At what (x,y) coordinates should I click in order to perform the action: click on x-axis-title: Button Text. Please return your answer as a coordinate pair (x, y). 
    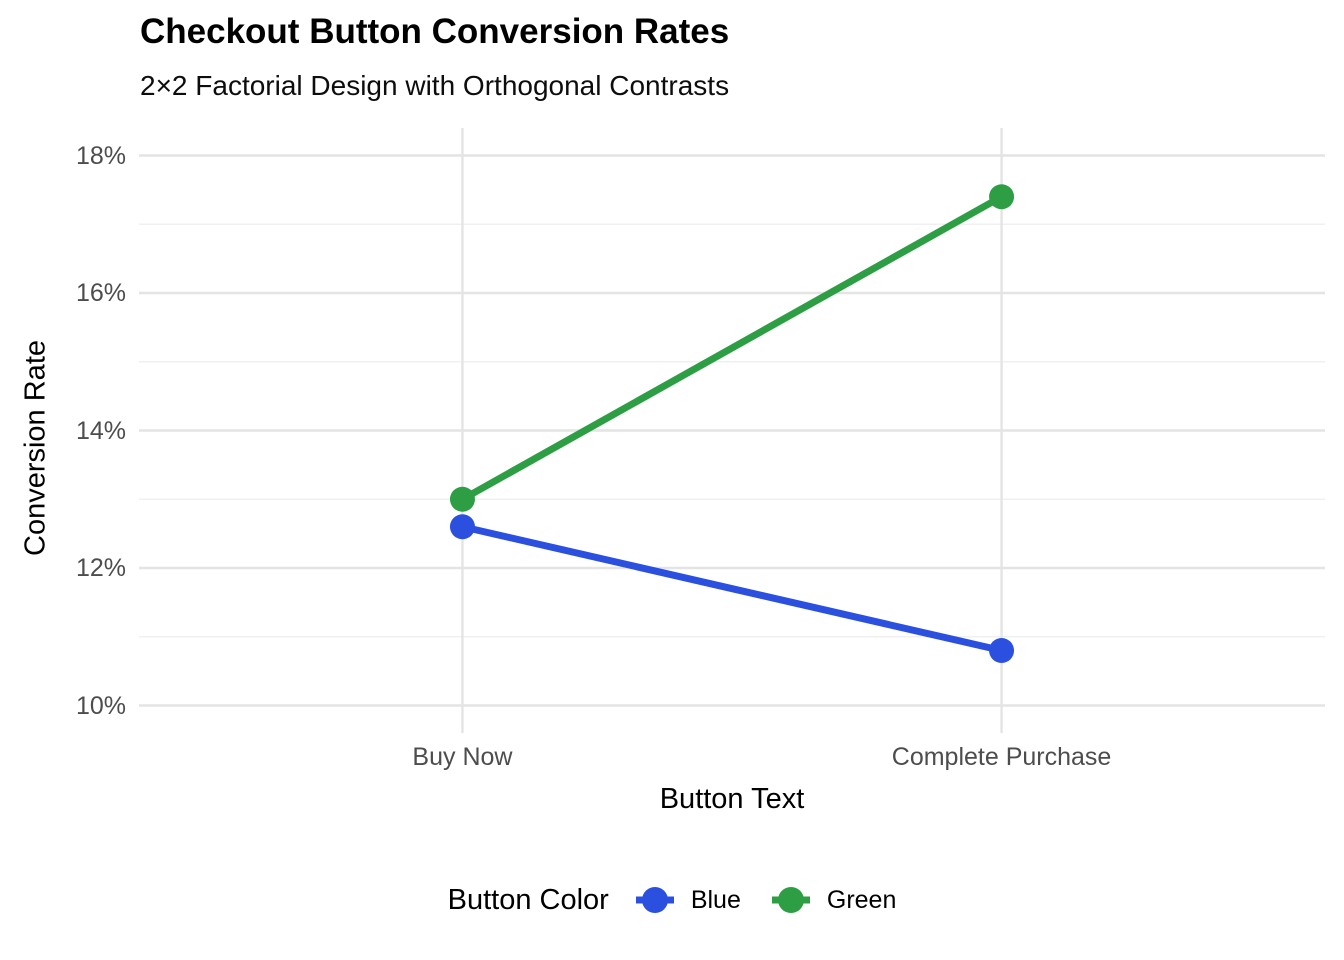
    Looking at the image, I should click on (732, 799).